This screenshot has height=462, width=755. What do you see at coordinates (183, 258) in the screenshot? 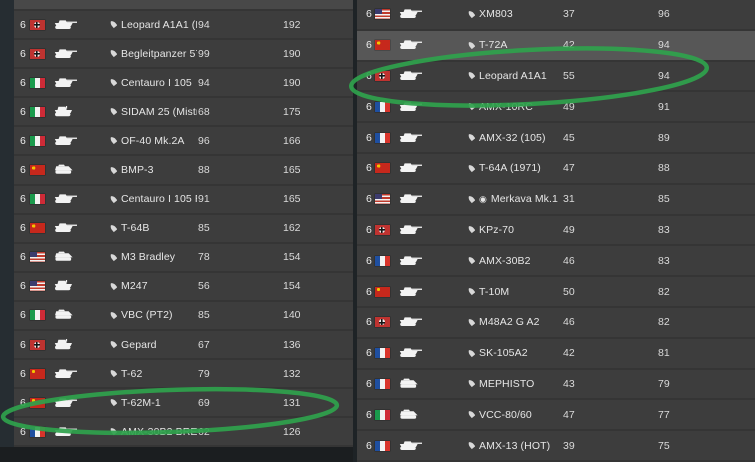
I see `vehicle-row: 6 M3 Bradley 78 154` at bounding box center [183, 258].